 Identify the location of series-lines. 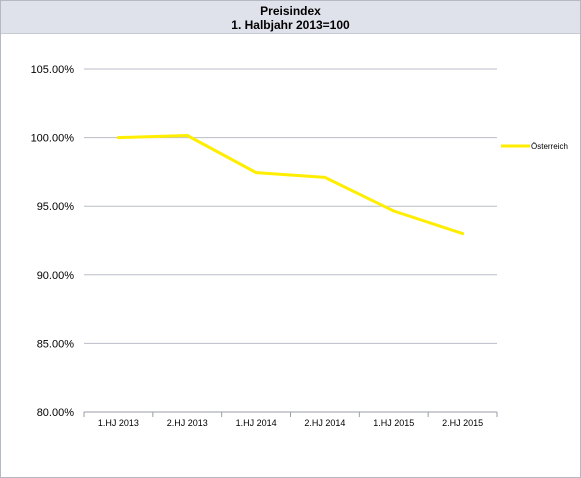
(290, 185).